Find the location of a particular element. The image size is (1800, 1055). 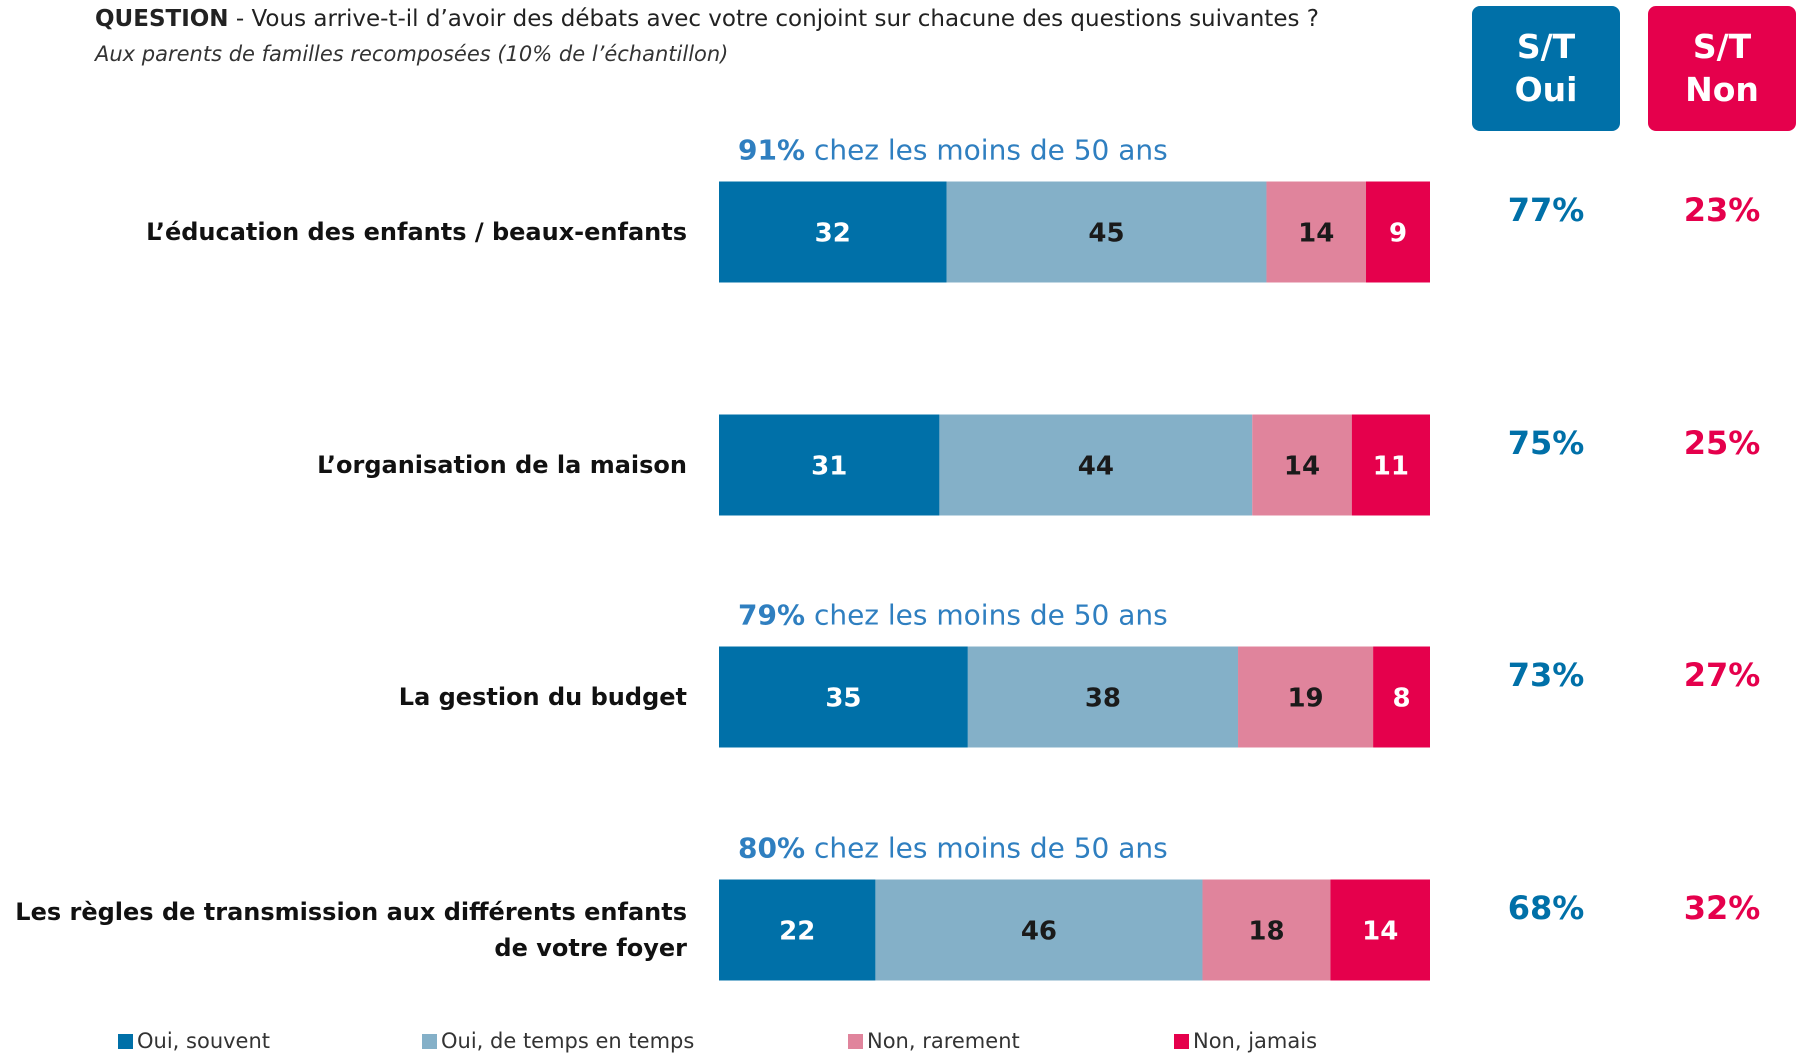

total-value: 25% is located at coordinates (1722, 443).